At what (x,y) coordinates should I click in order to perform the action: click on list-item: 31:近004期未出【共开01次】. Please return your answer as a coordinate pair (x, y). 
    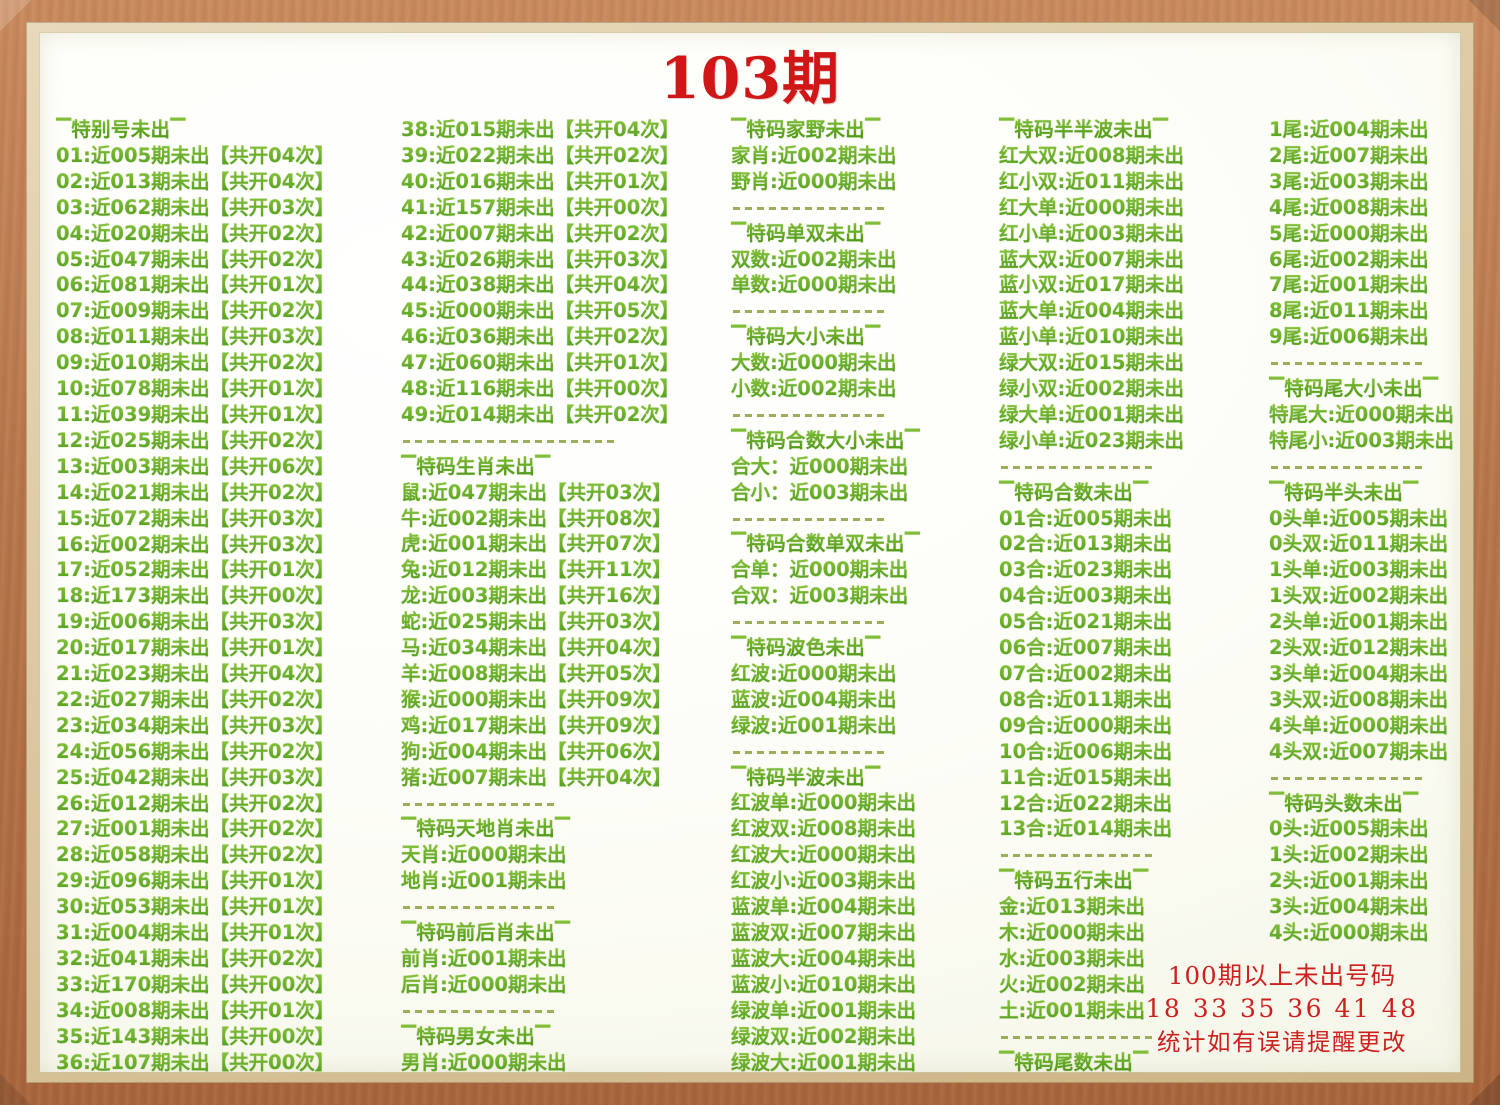
    Looking at the image, I should click on (228, 933).